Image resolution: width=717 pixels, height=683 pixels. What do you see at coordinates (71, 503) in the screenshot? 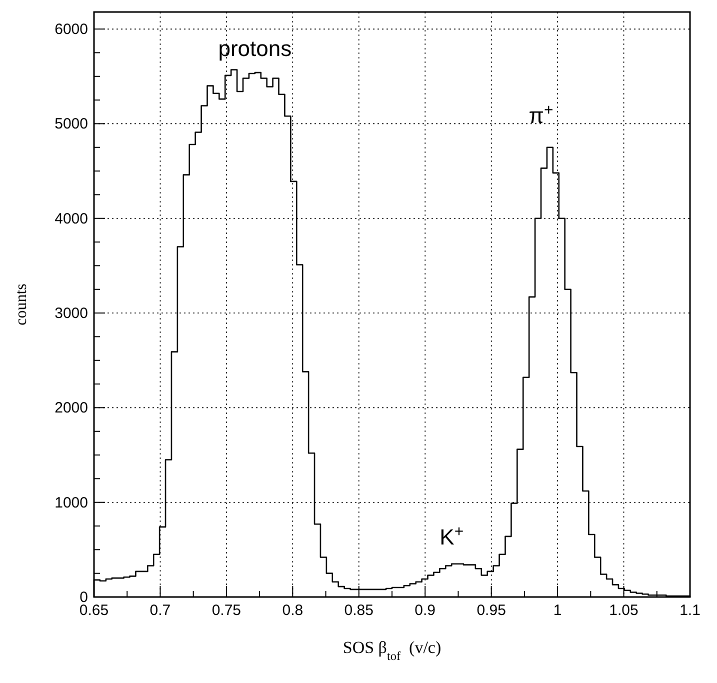
I see `y-tick-label: 1000` at bounding box center [71, 503].